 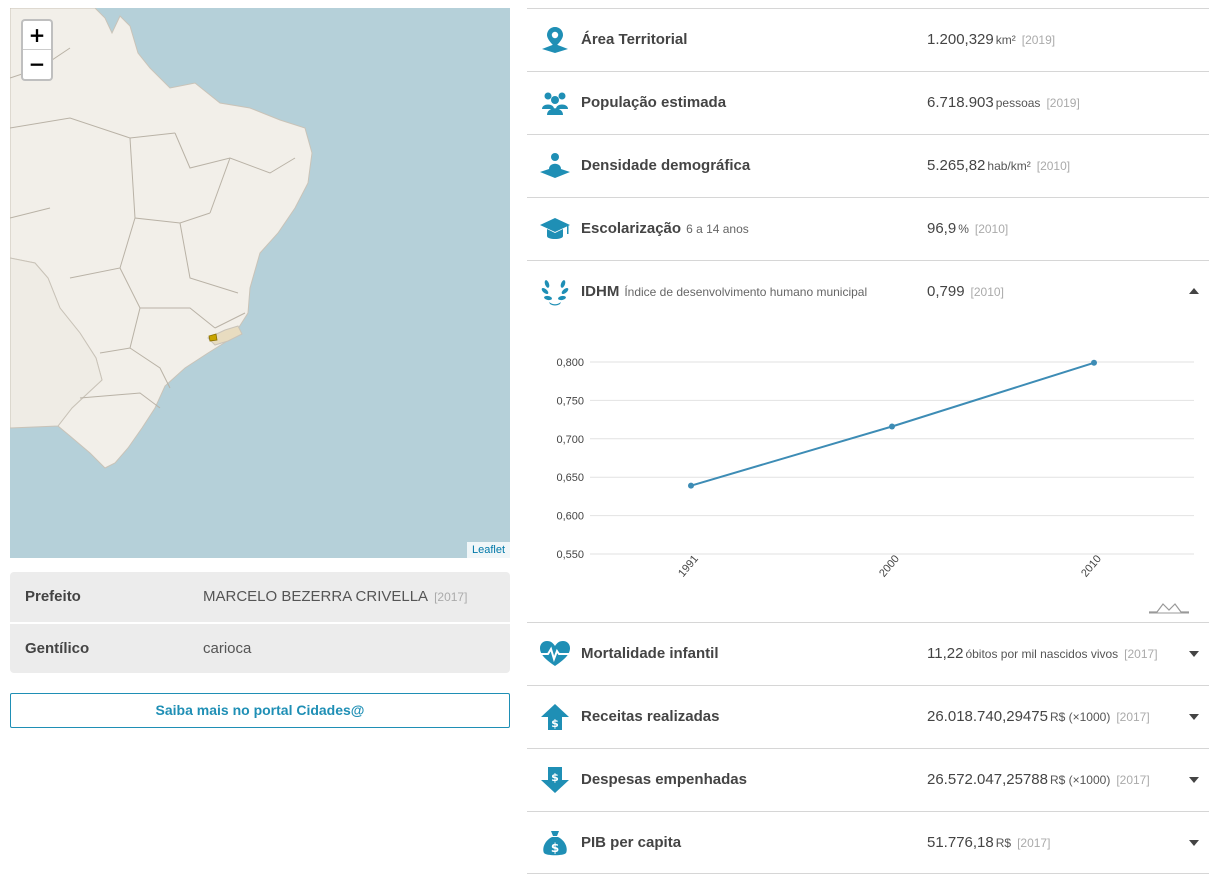 I want to click on indicator-label: Escolarização 6 a 14 anos, so click(x=665, y=228).